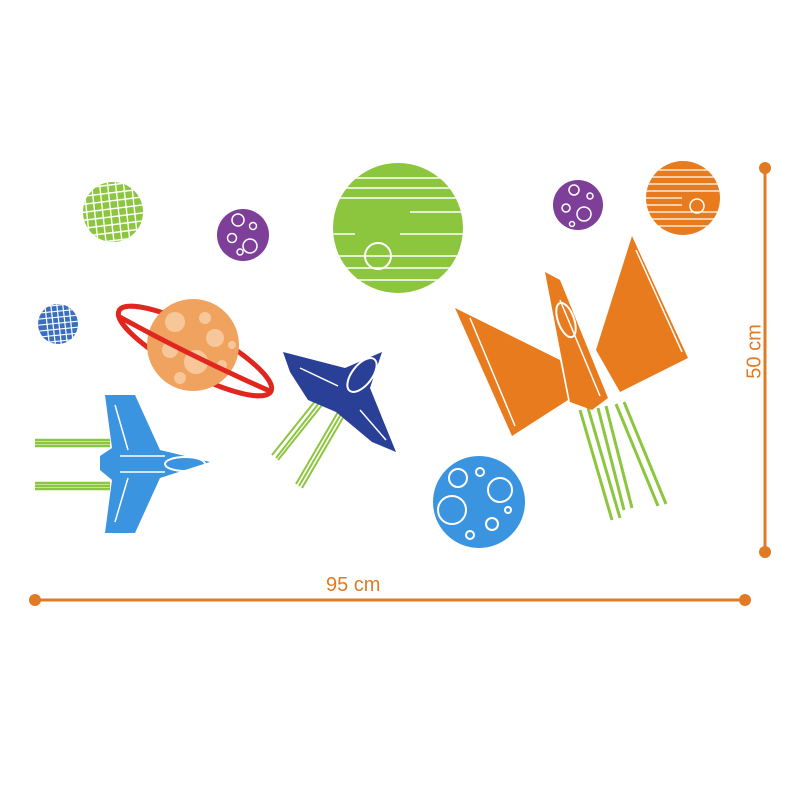 The image size is (800, 800). Describe the element at coordinates (479, 502) in the screenshot. I see `blue-bubble-planet-icon` at that location.